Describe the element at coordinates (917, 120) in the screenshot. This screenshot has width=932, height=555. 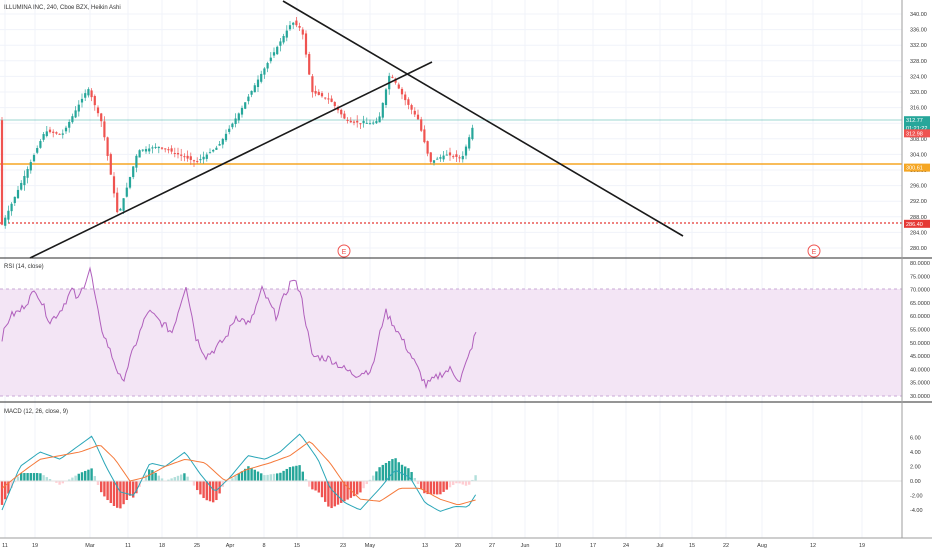
I see `price-badge` at that location.